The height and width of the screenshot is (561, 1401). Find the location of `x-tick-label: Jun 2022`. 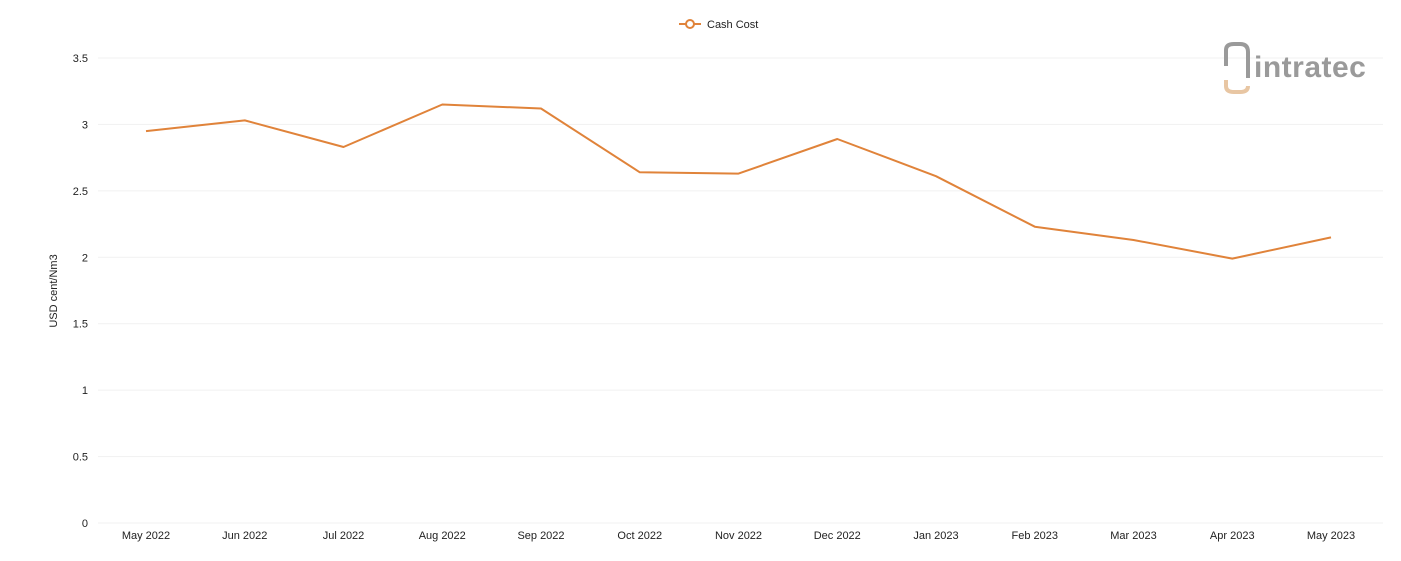

x-tick-label: Jun 2022 is located at coordinates (244, 536).